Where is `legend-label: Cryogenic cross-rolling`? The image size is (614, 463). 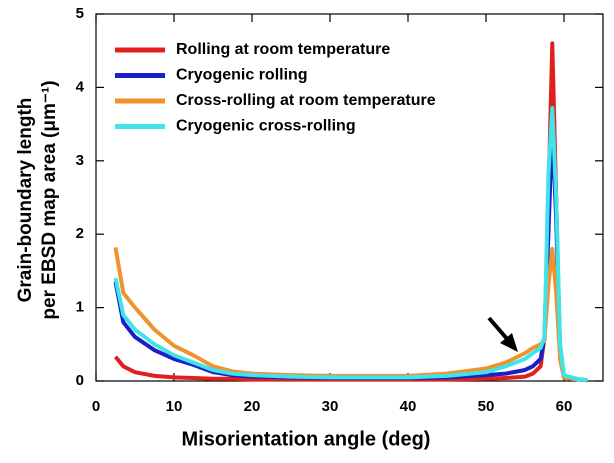 legend-label: Cryogenic cross-rolling is located at coordinates (266, 126).